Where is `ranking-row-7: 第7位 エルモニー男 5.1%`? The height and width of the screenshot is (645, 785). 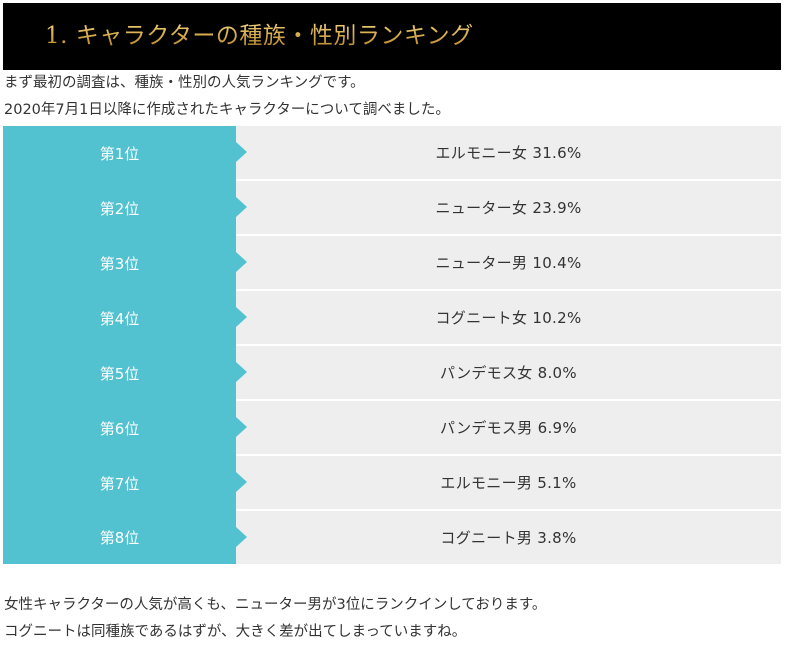
ranking-row-7: 第7位 エルモニー男 5.1% is located at coordinates (392, 483).